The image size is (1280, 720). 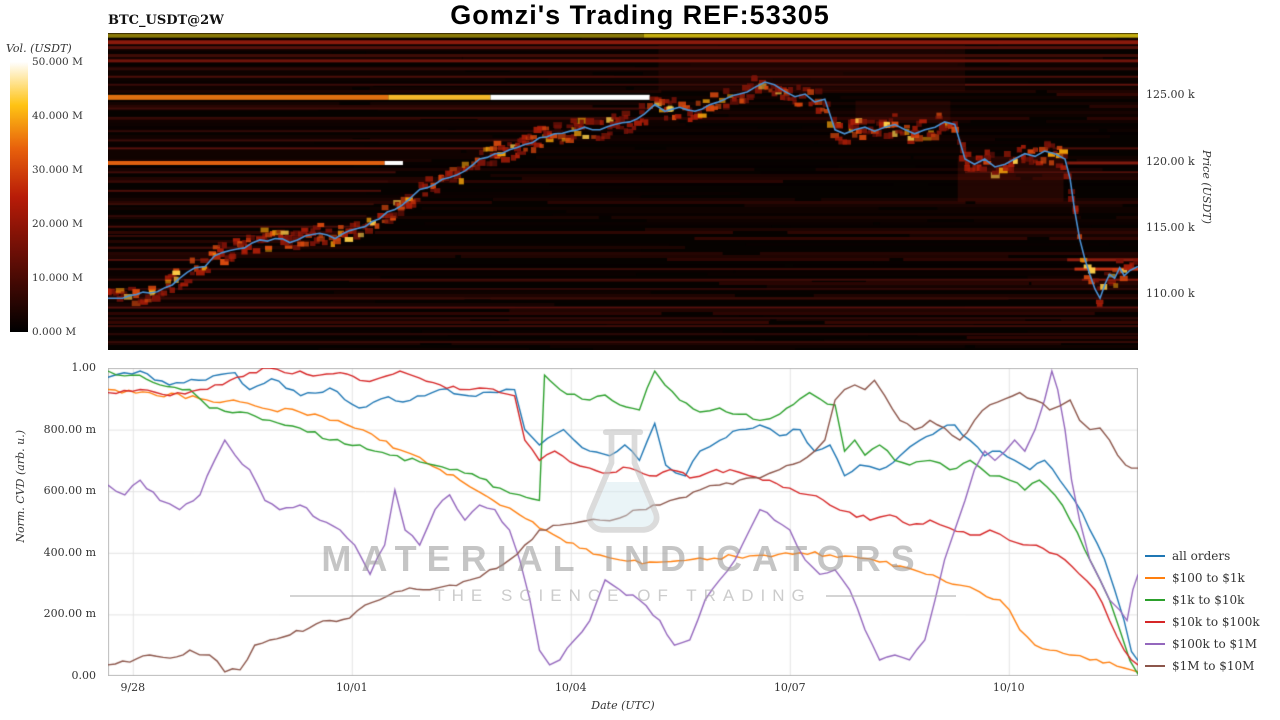 What do you see at coordinates (54, 332) in the screenshot?
I see `colorbar-tick-label: 0.000 M` at bounding box center [54, 332].